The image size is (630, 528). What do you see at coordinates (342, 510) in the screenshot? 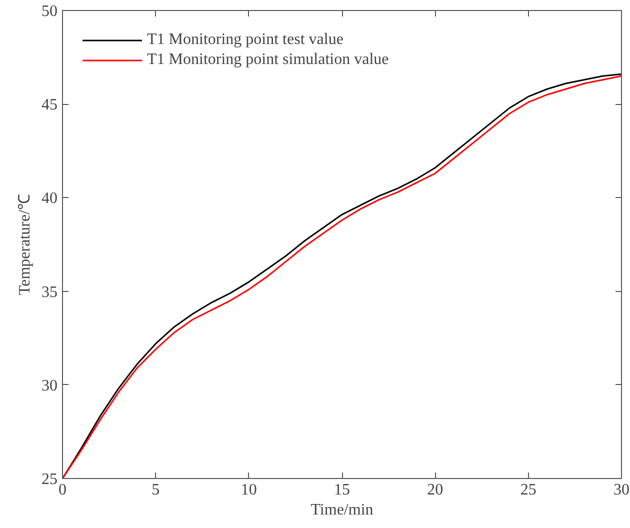
I see `x-axis-title: Time/min` at bounding box center [342, 510].